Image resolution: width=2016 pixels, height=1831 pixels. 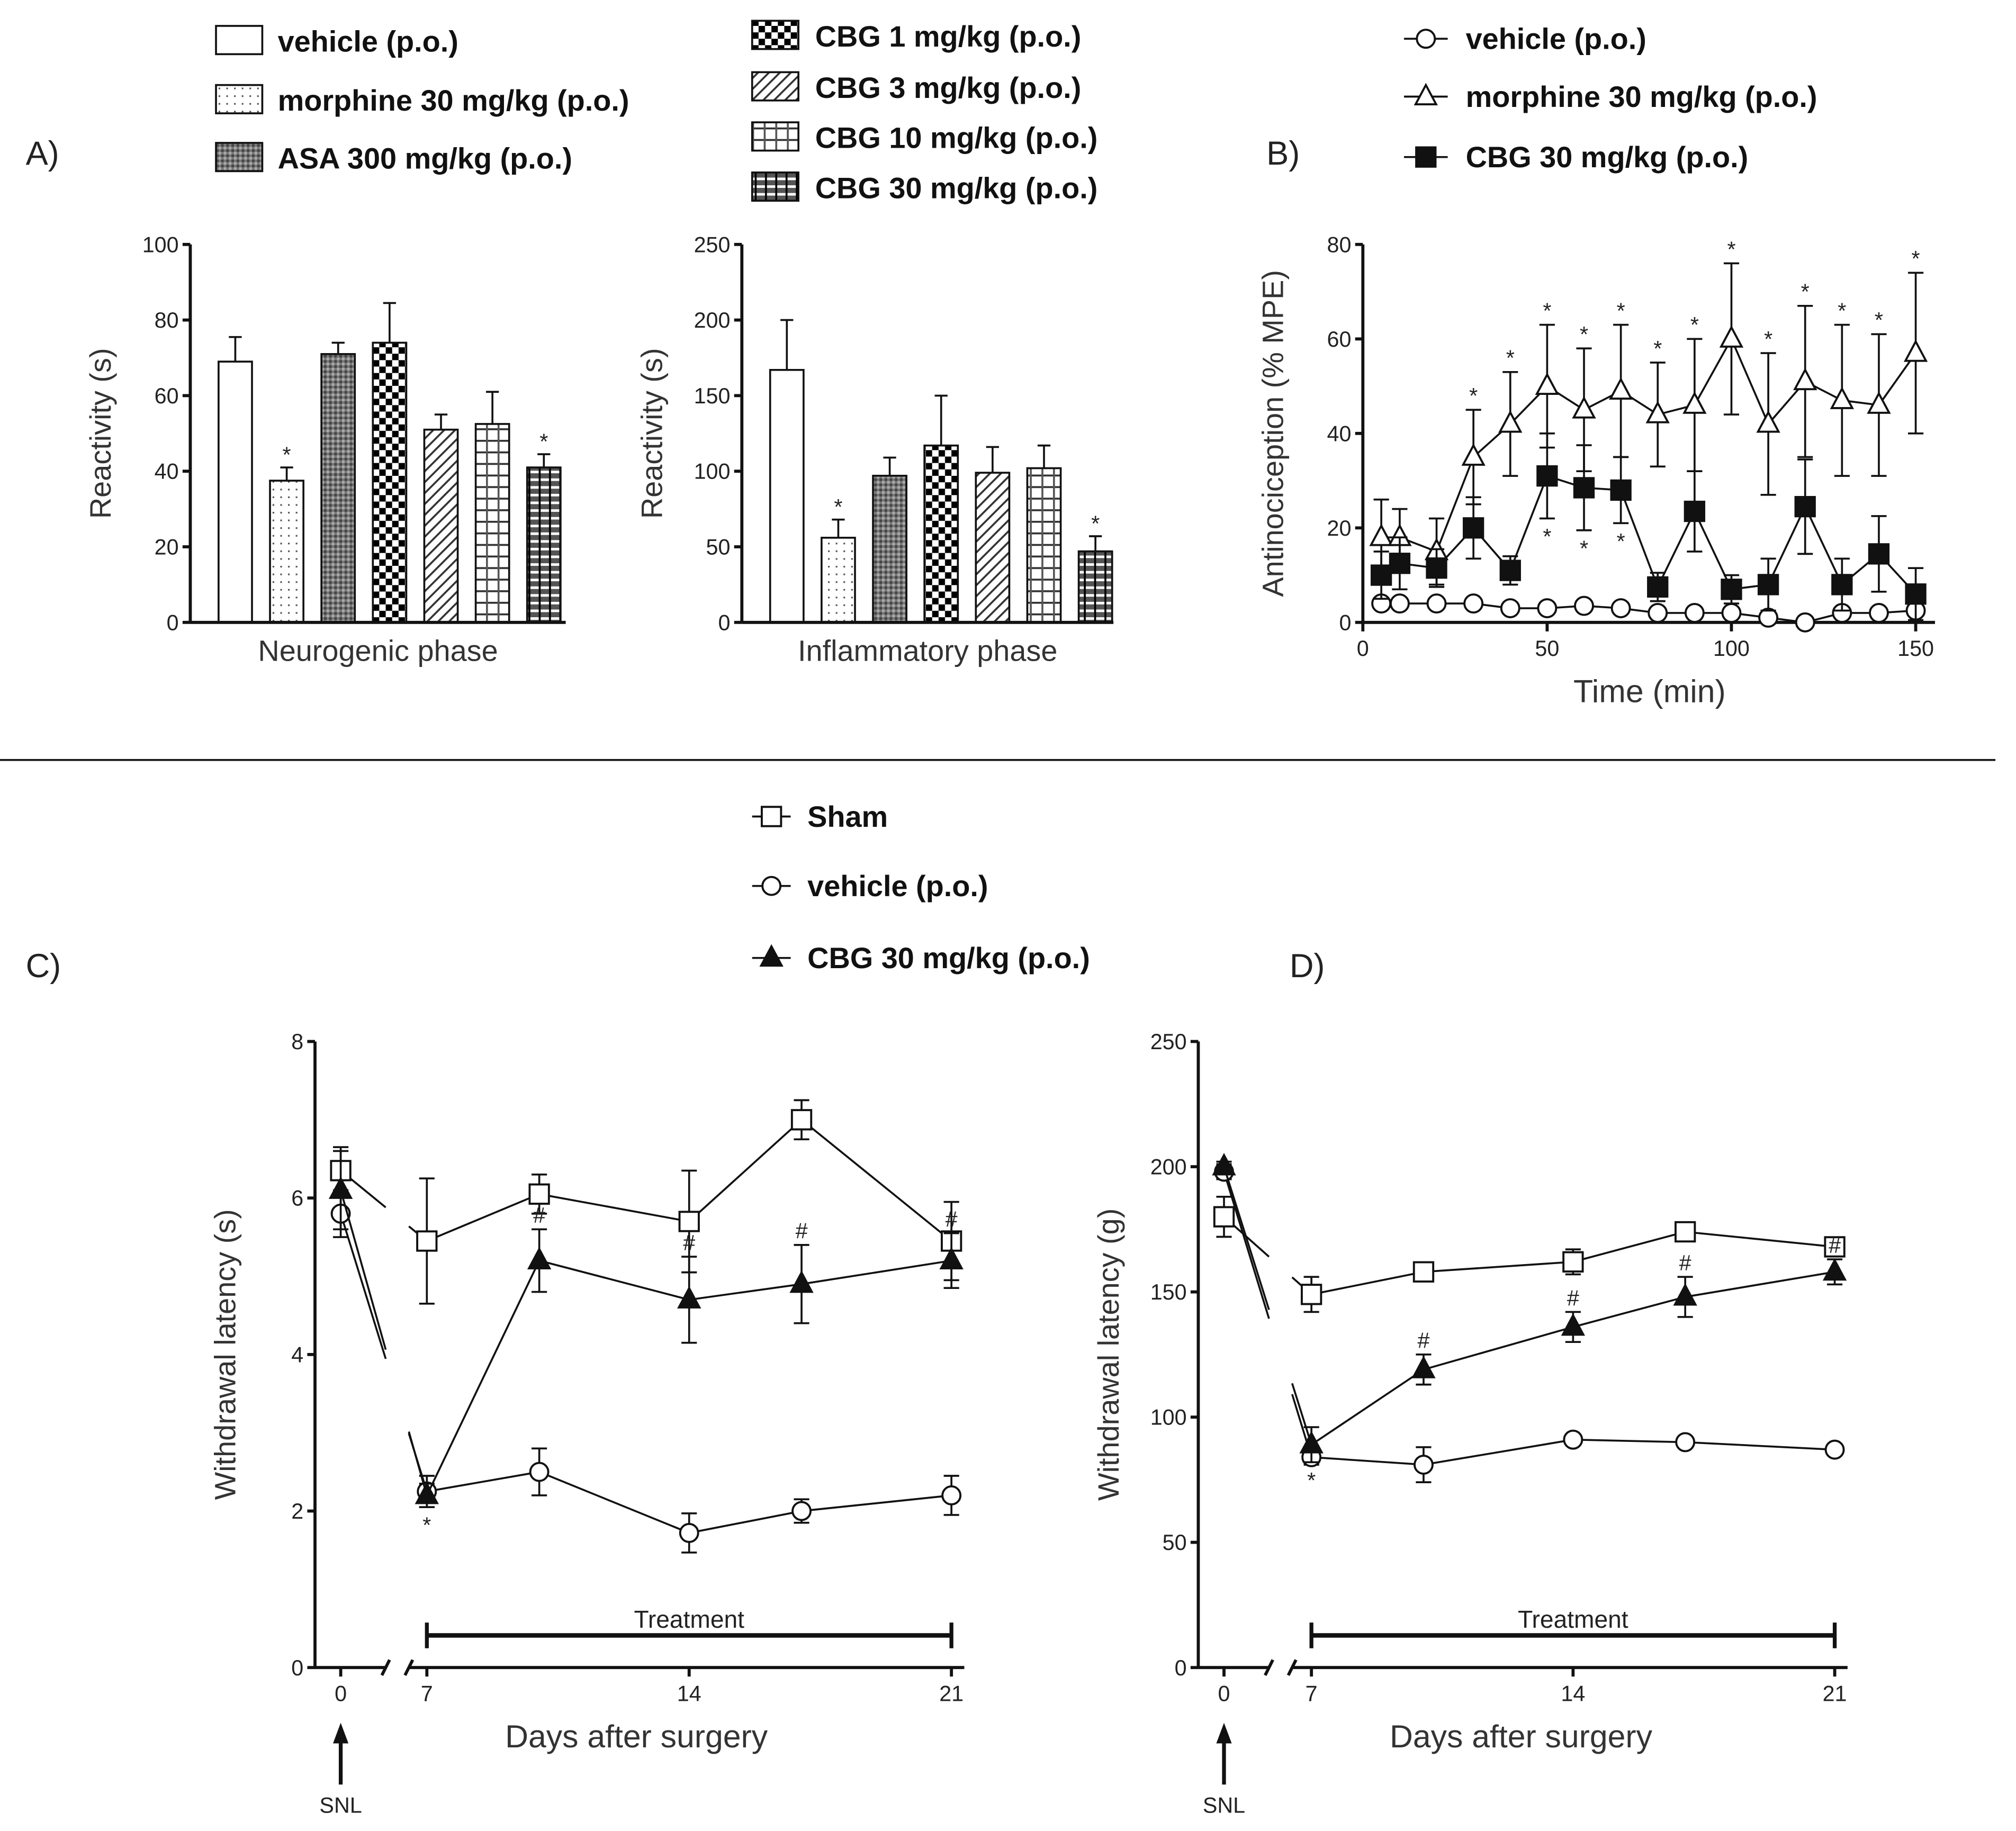 I want to click on y-axis-label: Withdrawal latency (g), so click(x=1108, y=1354).